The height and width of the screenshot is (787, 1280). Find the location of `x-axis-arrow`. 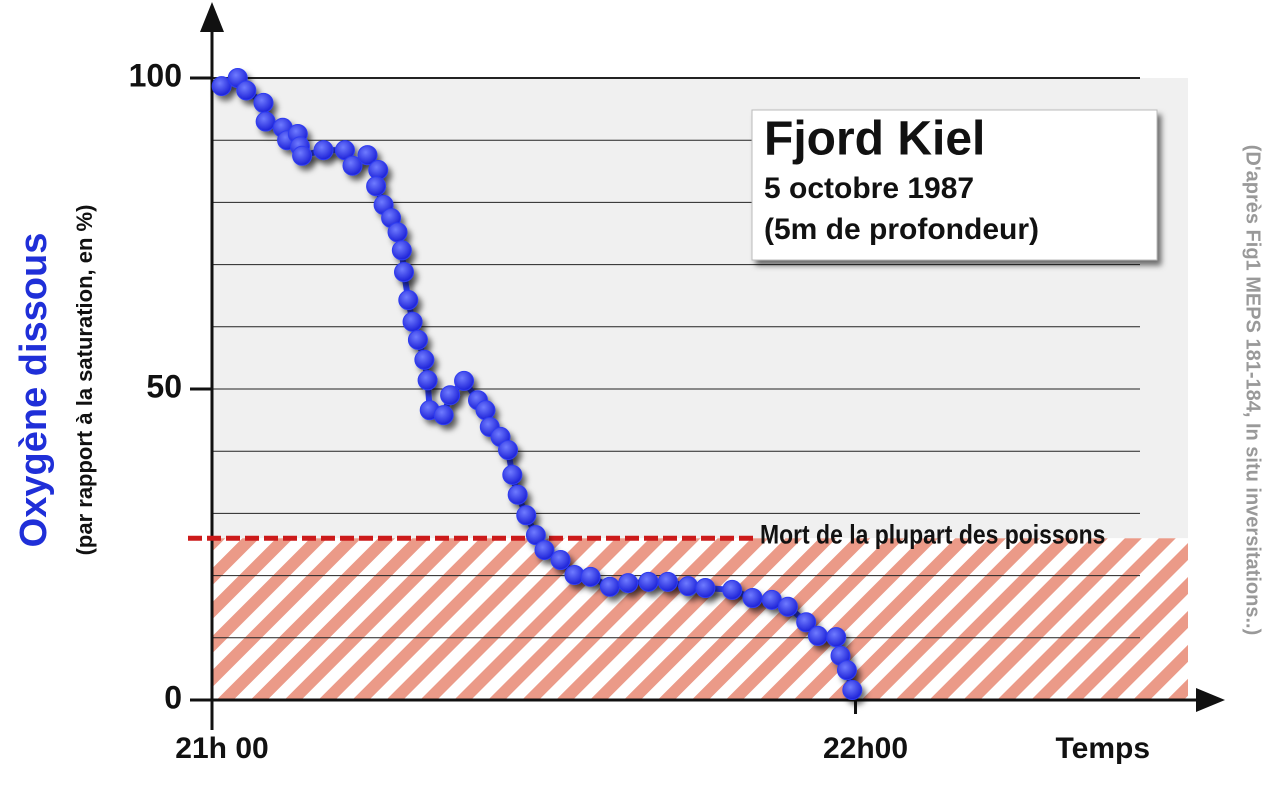

x-axis-arrow is located at coordinates (1210, 700).